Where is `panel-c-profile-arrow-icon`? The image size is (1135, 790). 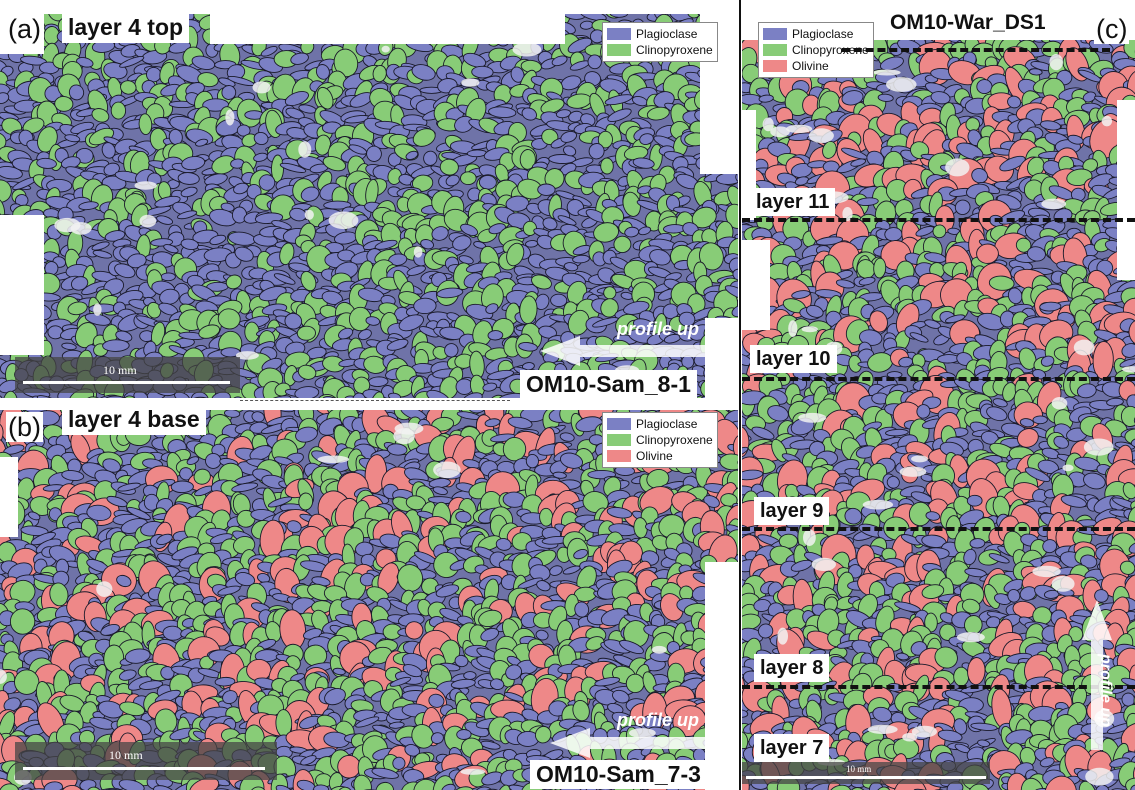 panel-c-profile-arrow-icon is located at coordinates (1097, 675).